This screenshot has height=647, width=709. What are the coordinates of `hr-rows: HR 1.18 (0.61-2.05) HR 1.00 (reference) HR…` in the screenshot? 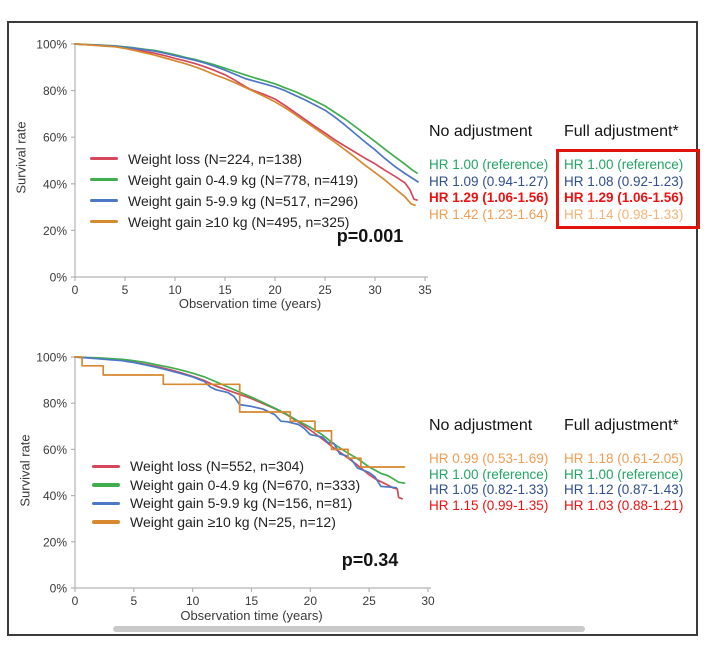 It's located at (623, 482).